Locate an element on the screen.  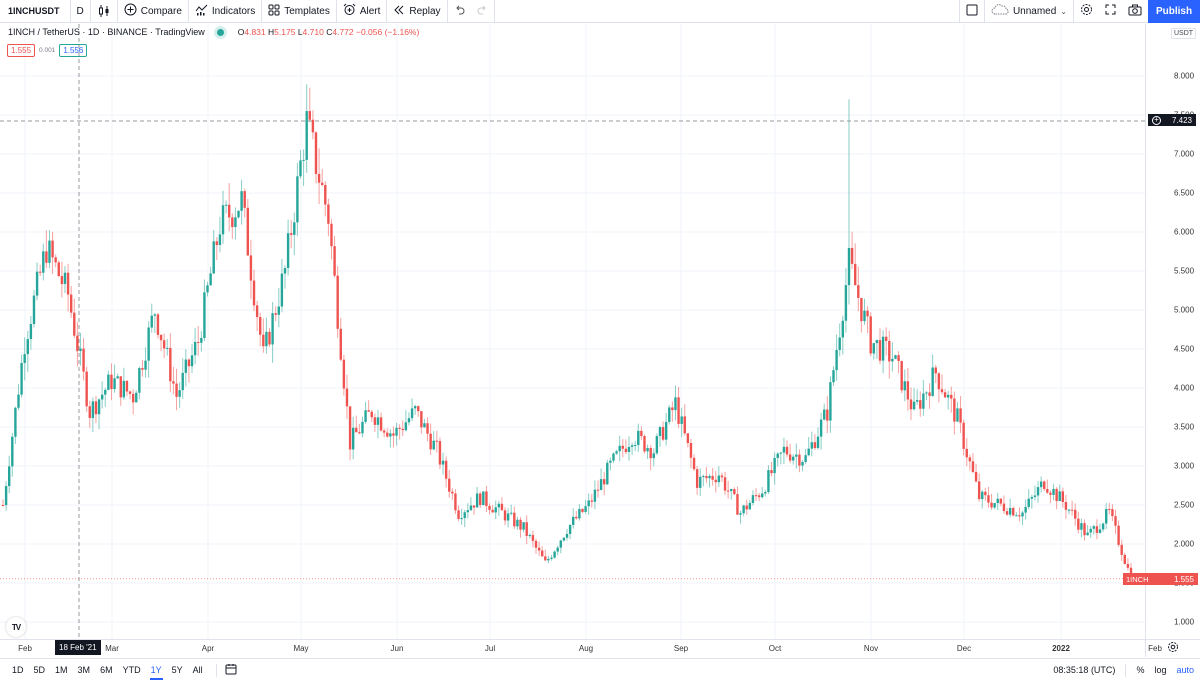
range-button-5y: 5Y is located at coordinates (177, 670).